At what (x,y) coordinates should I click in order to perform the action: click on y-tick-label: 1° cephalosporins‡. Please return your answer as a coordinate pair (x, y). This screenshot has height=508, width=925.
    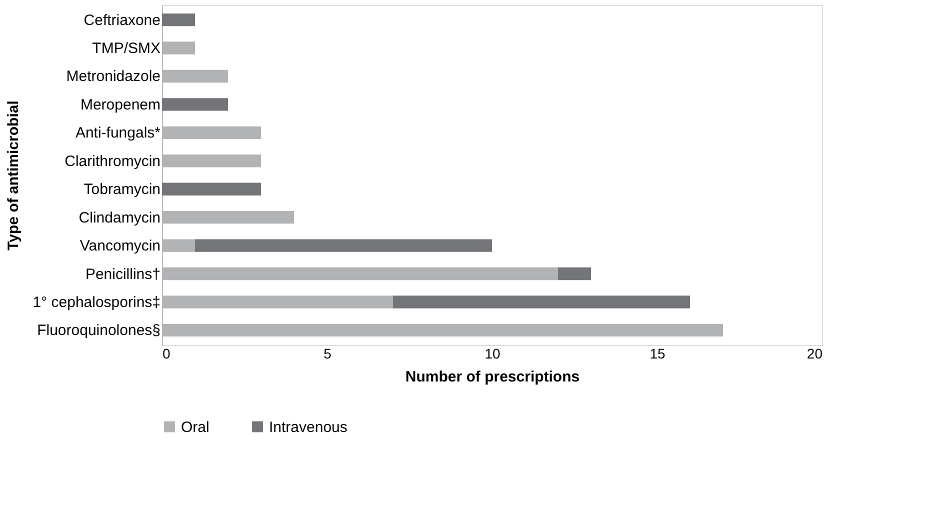
    Looking at the image, I should click on (96, 302).